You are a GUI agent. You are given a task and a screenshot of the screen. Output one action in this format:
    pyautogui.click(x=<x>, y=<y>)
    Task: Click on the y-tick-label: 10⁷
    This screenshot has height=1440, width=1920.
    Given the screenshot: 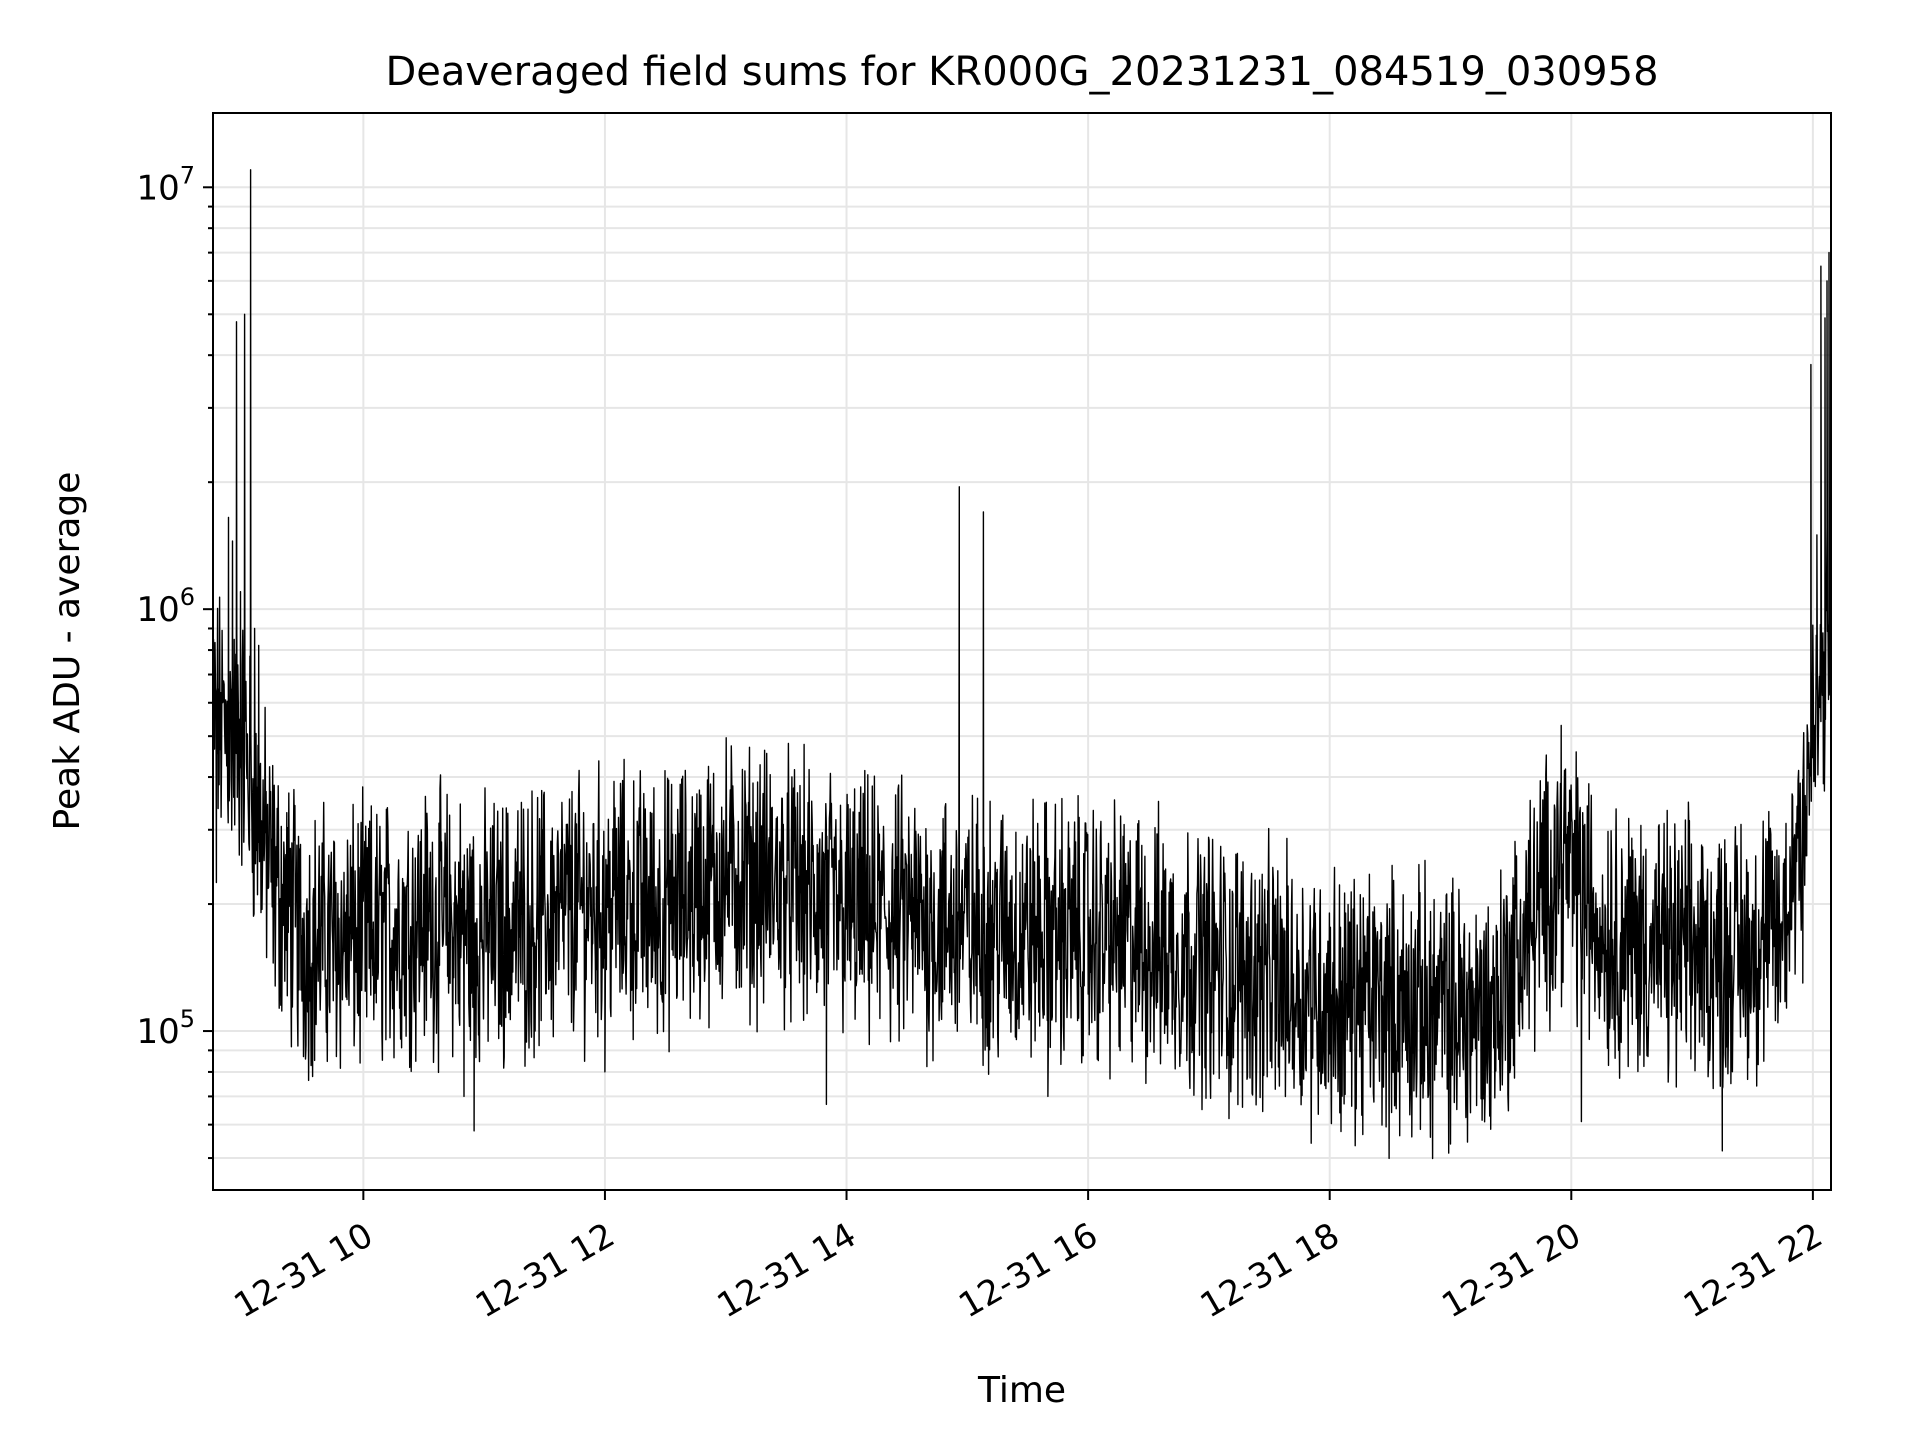 What is the action you would take?
    pyautogui.click(x=165, y=184)
    